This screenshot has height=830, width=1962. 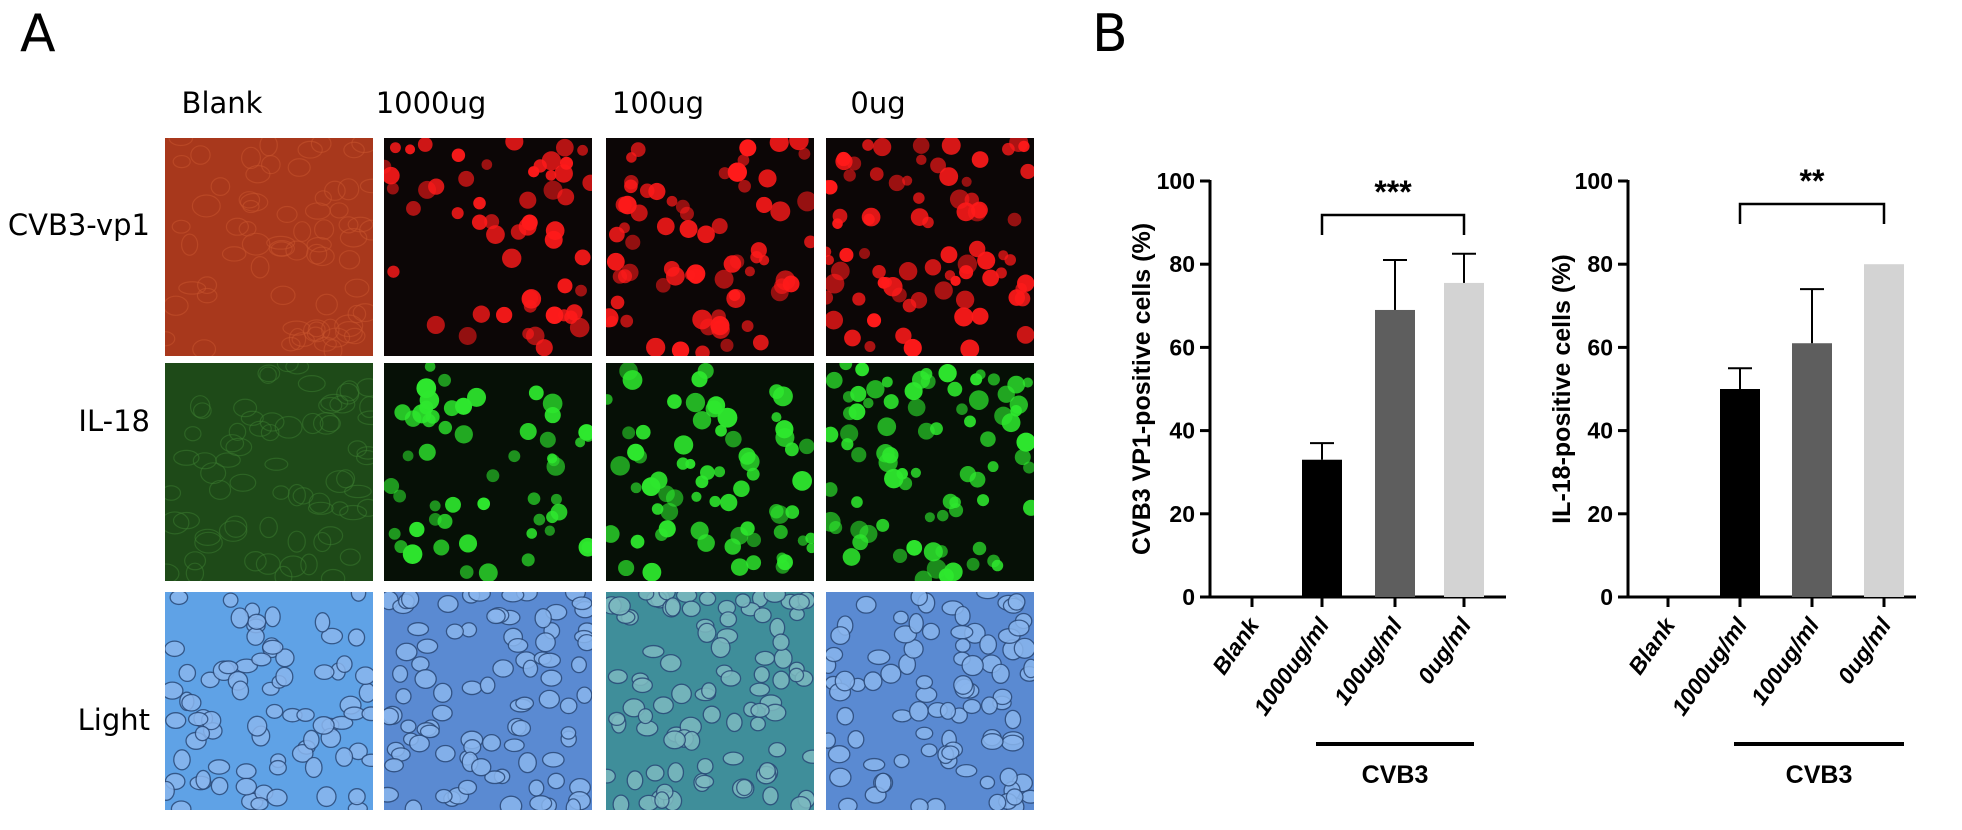 I want to click on column-label-100ug: 100ug, so click(x=658, y=103).